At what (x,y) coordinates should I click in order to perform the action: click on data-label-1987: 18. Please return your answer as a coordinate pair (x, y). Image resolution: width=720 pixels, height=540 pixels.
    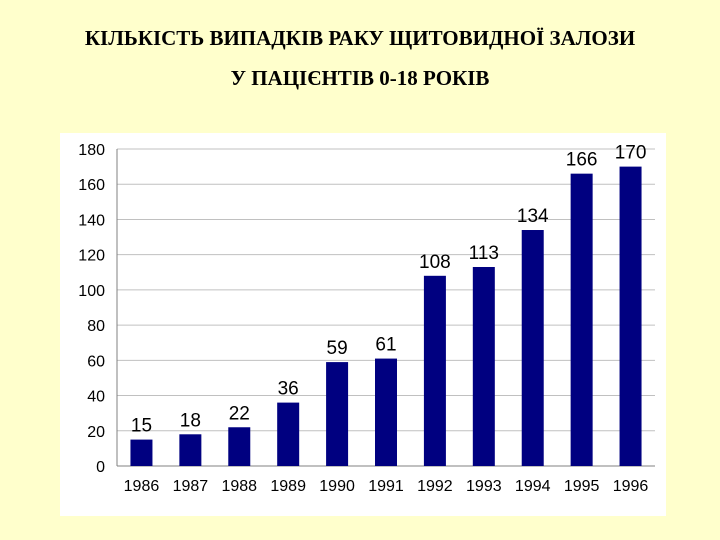
    Looking at the image, I should click on (190, 420).